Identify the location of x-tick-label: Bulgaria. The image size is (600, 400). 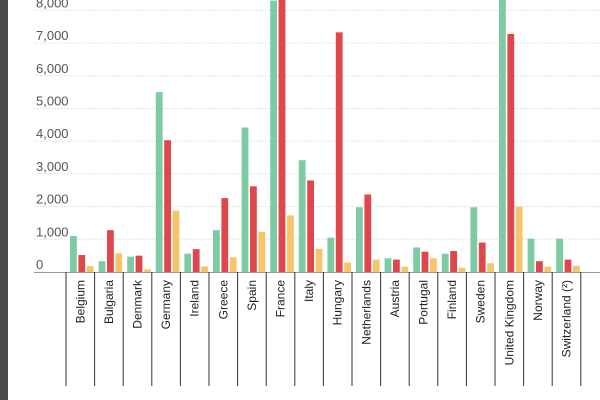
(109, 302).